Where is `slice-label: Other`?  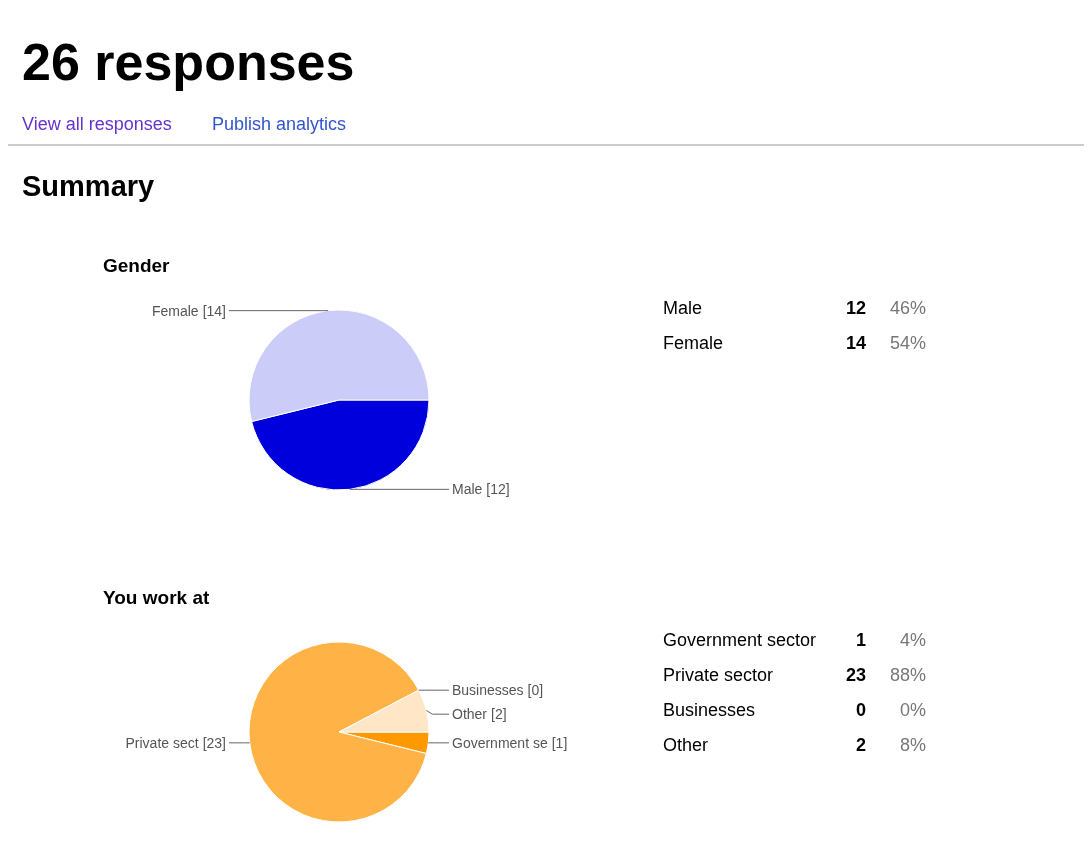 slice-label: Other is located at coordinates (470, 714).